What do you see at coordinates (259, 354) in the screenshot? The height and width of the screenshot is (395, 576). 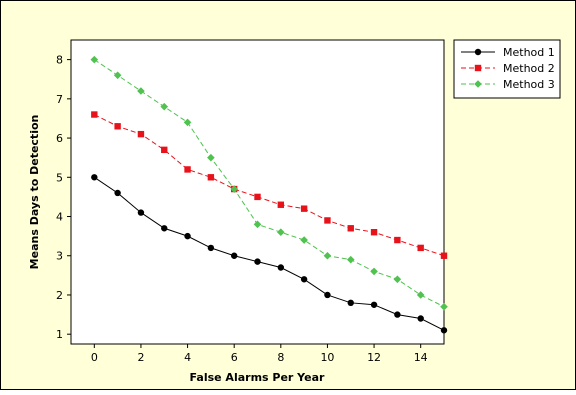 I see `x-axis: 0 2 4 6 8 10 12 14` at bounding box center [259, 354].